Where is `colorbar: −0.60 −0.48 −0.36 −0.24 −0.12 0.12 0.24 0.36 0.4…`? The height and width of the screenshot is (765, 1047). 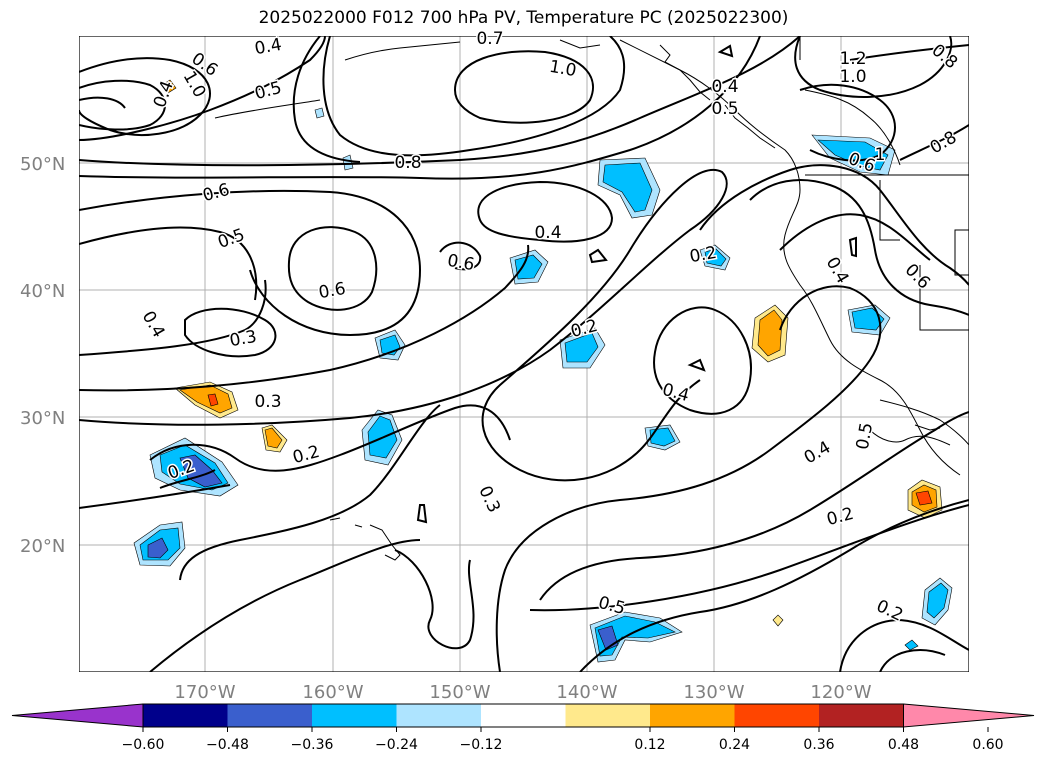
colorbar: −0.60 −0.48 −0.36 −0.24 −0.12 0.12 0.24 0.36 0.4… is located at coordinates (523, 728).